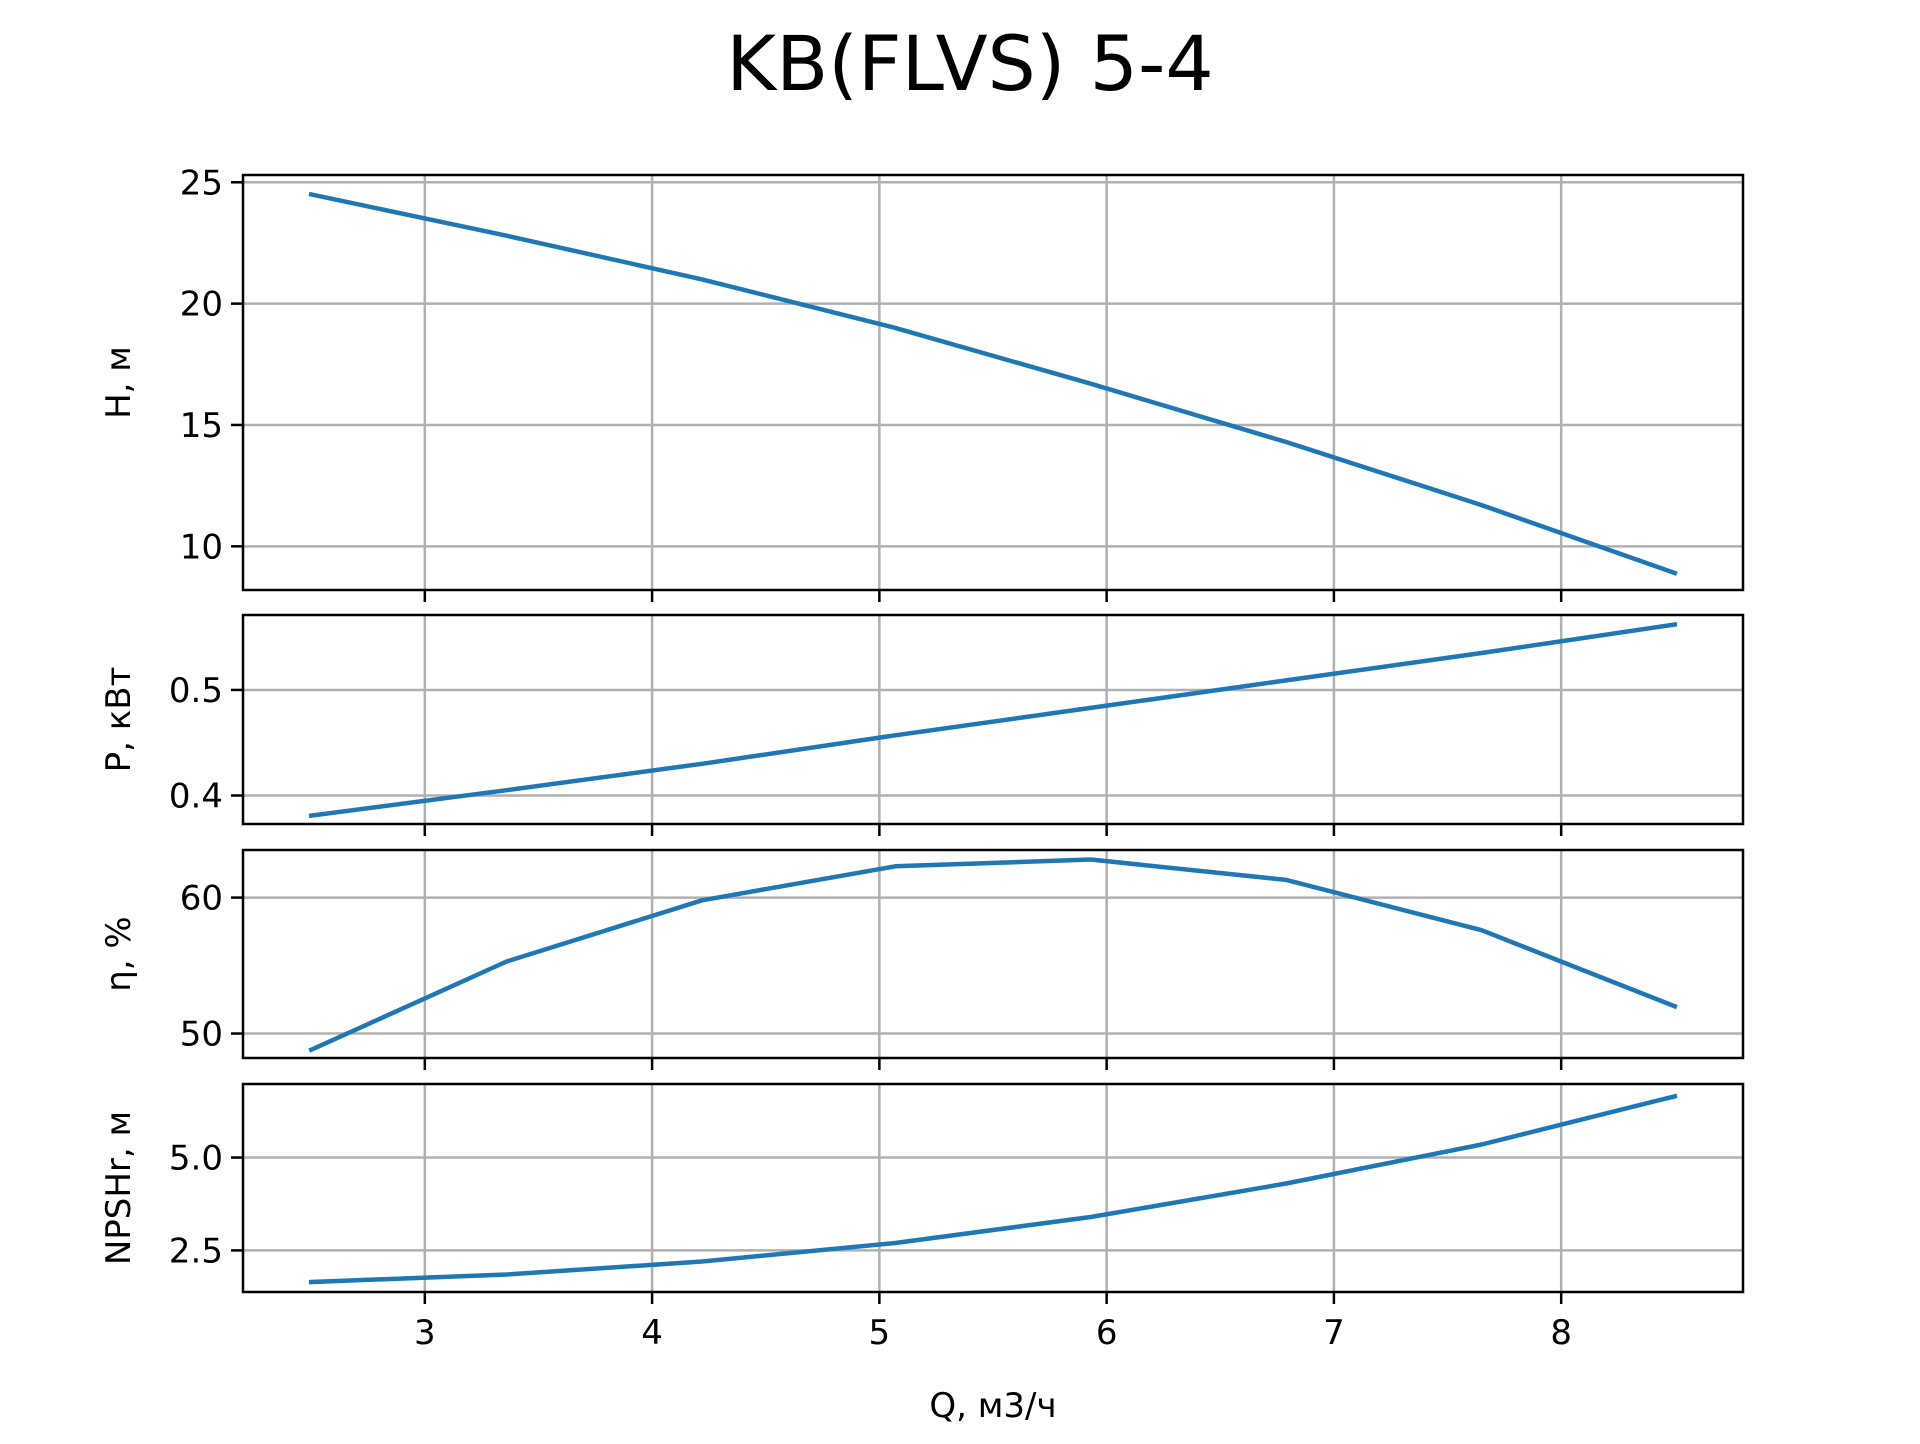 This screenshot has width=1920, height=1444. Describe the element at coordinates (201, 899) in the screenshot. I see `panel-3-y-tick-label-2: 60` at that location.